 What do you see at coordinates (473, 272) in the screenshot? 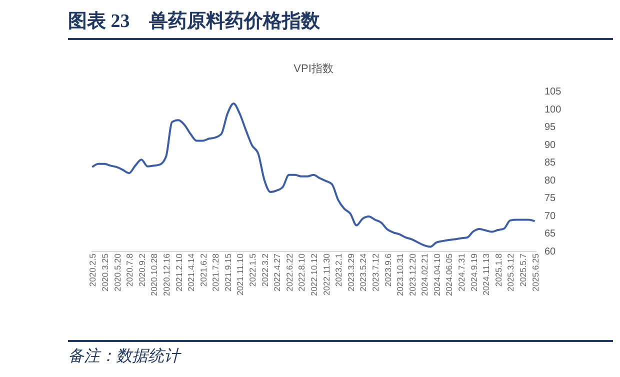
I see `x-tick-label: 2024.9.19` at bounding box center [473, 272].